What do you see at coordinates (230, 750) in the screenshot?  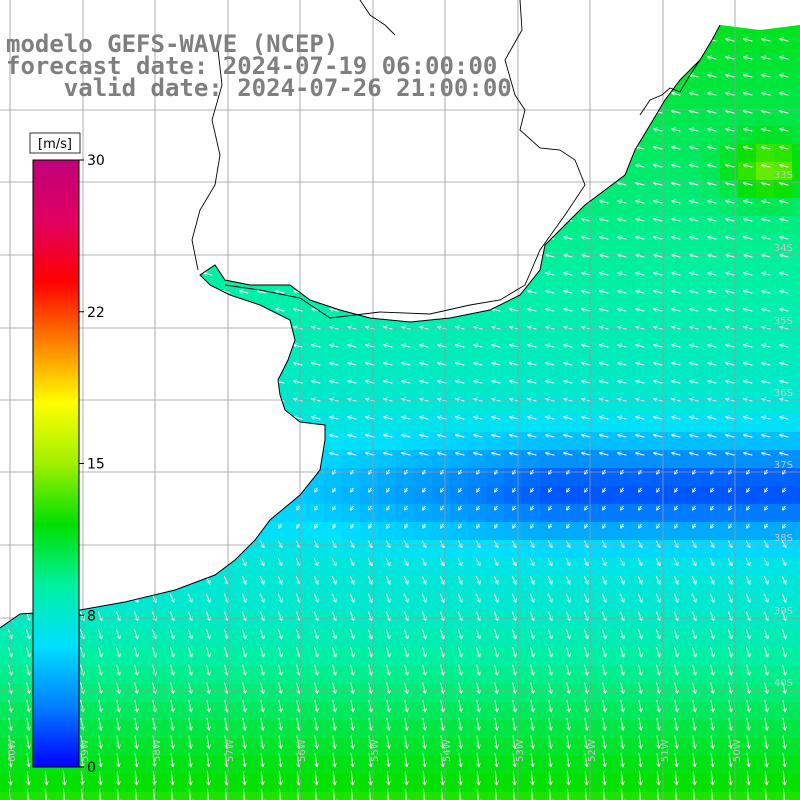 I see `longitude-label: 57W` at bounding box center [230, 750].